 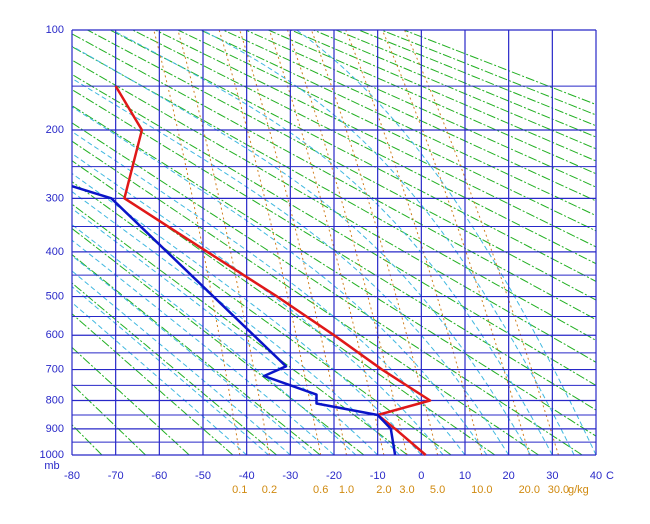 What do you see at coordinates (72, 476) in the screenshot?
I see `x-tick-label: -80` at bounding box center [72, 476].